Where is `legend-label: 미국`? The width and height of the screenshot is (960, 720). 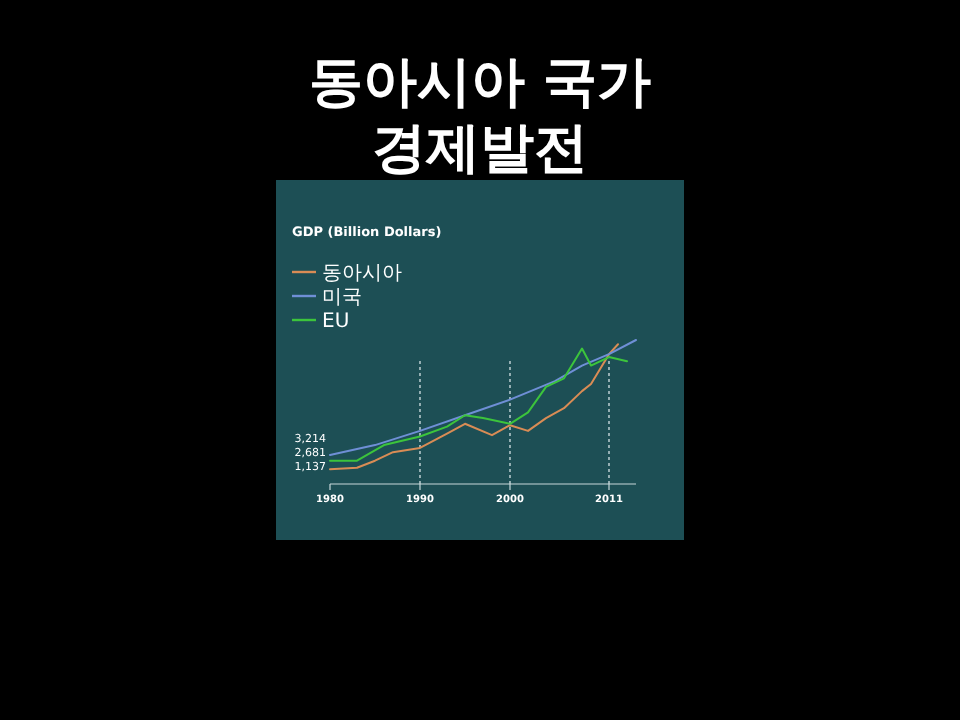 legend-label: 미국 is located at coordinates (342, 298).